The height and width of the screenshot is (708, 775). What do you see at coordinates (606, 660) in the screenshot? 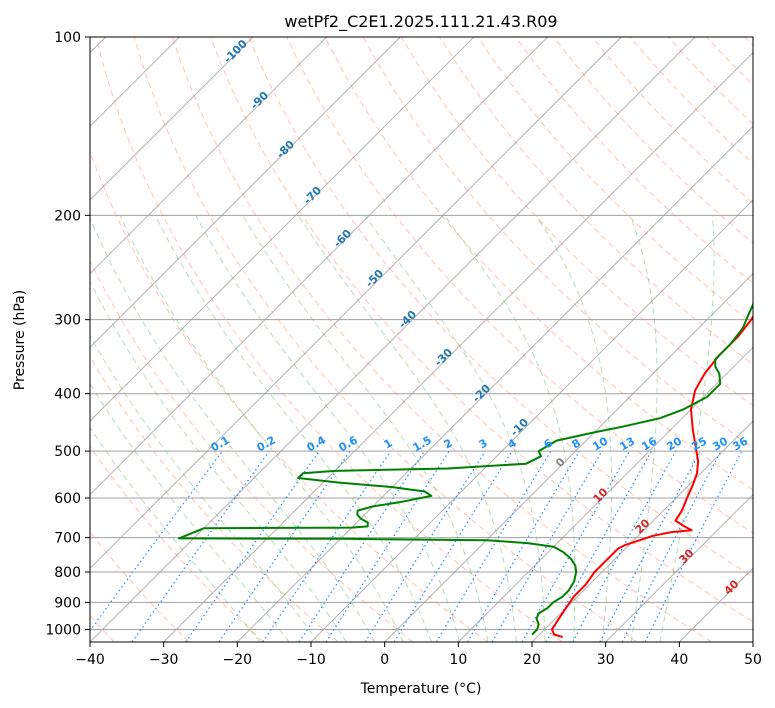
I see `x-tick-label: 30` at bounding box center [606, 660].